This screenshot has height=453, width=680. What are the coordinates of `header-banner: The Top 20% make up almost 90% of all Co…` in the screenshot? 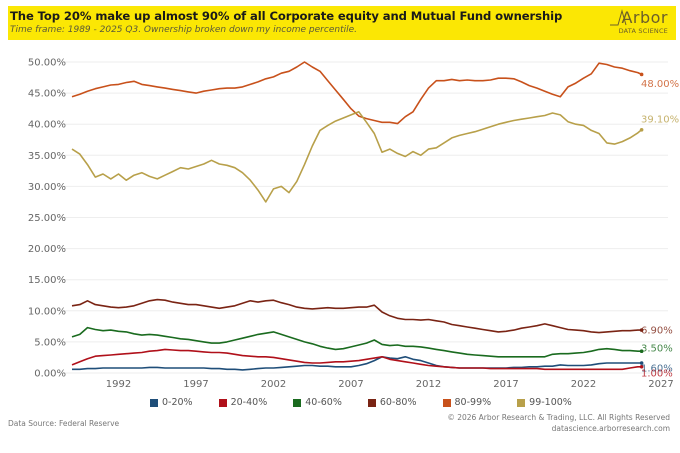 It's located at (342, 23).